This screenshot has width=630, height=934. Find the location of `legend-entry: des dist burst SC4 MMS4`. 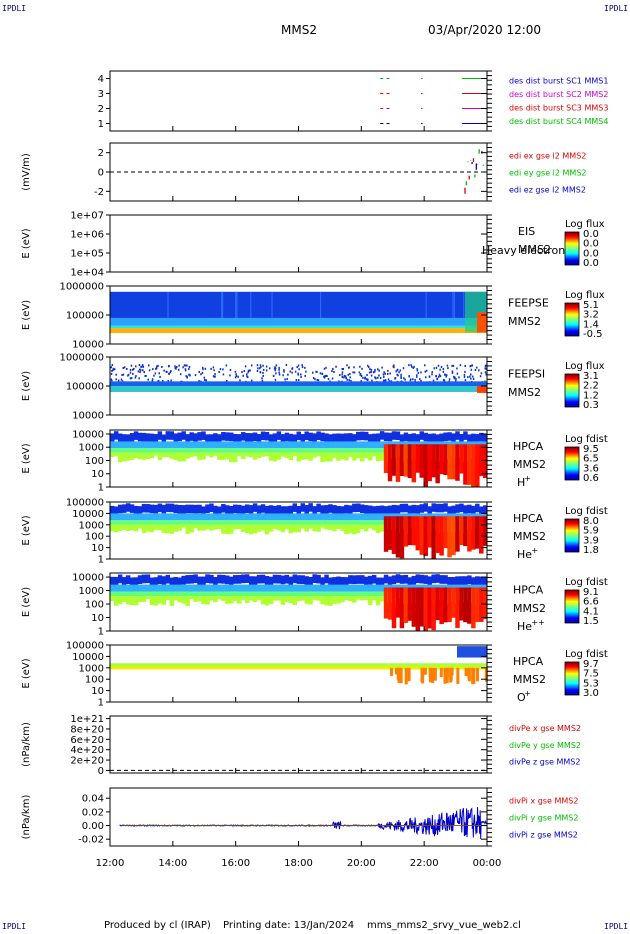

legend-entry: des dist burst SC4 MMS4 is located at coordinates (558, 121).